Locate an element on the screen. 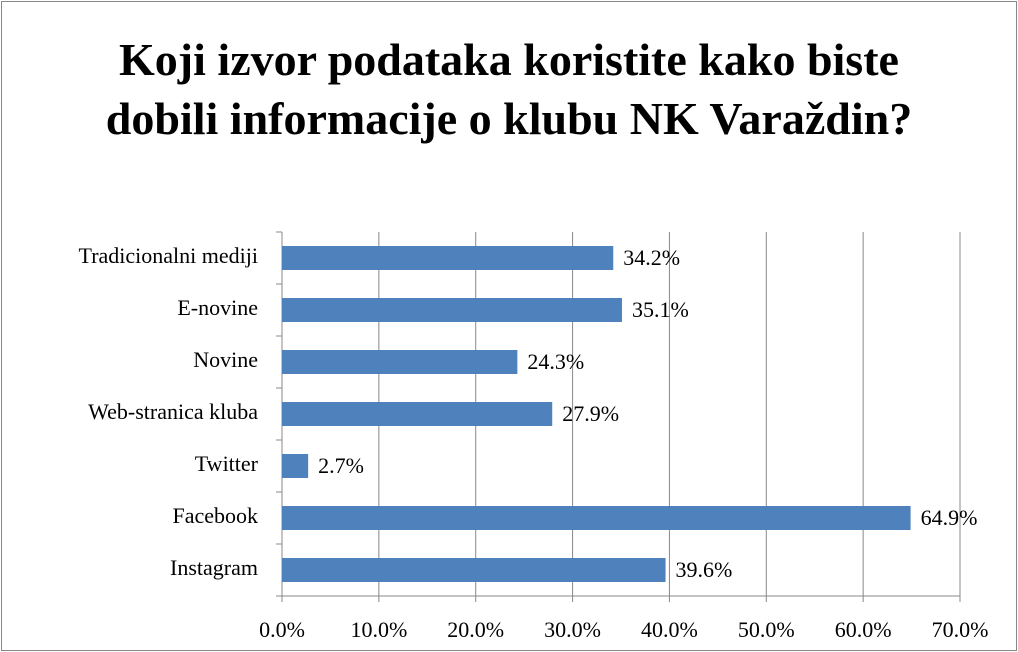 The height and width of the screenshot is (652, 1018). y-tick-label: Facebook is located at coordinates (215, 515).